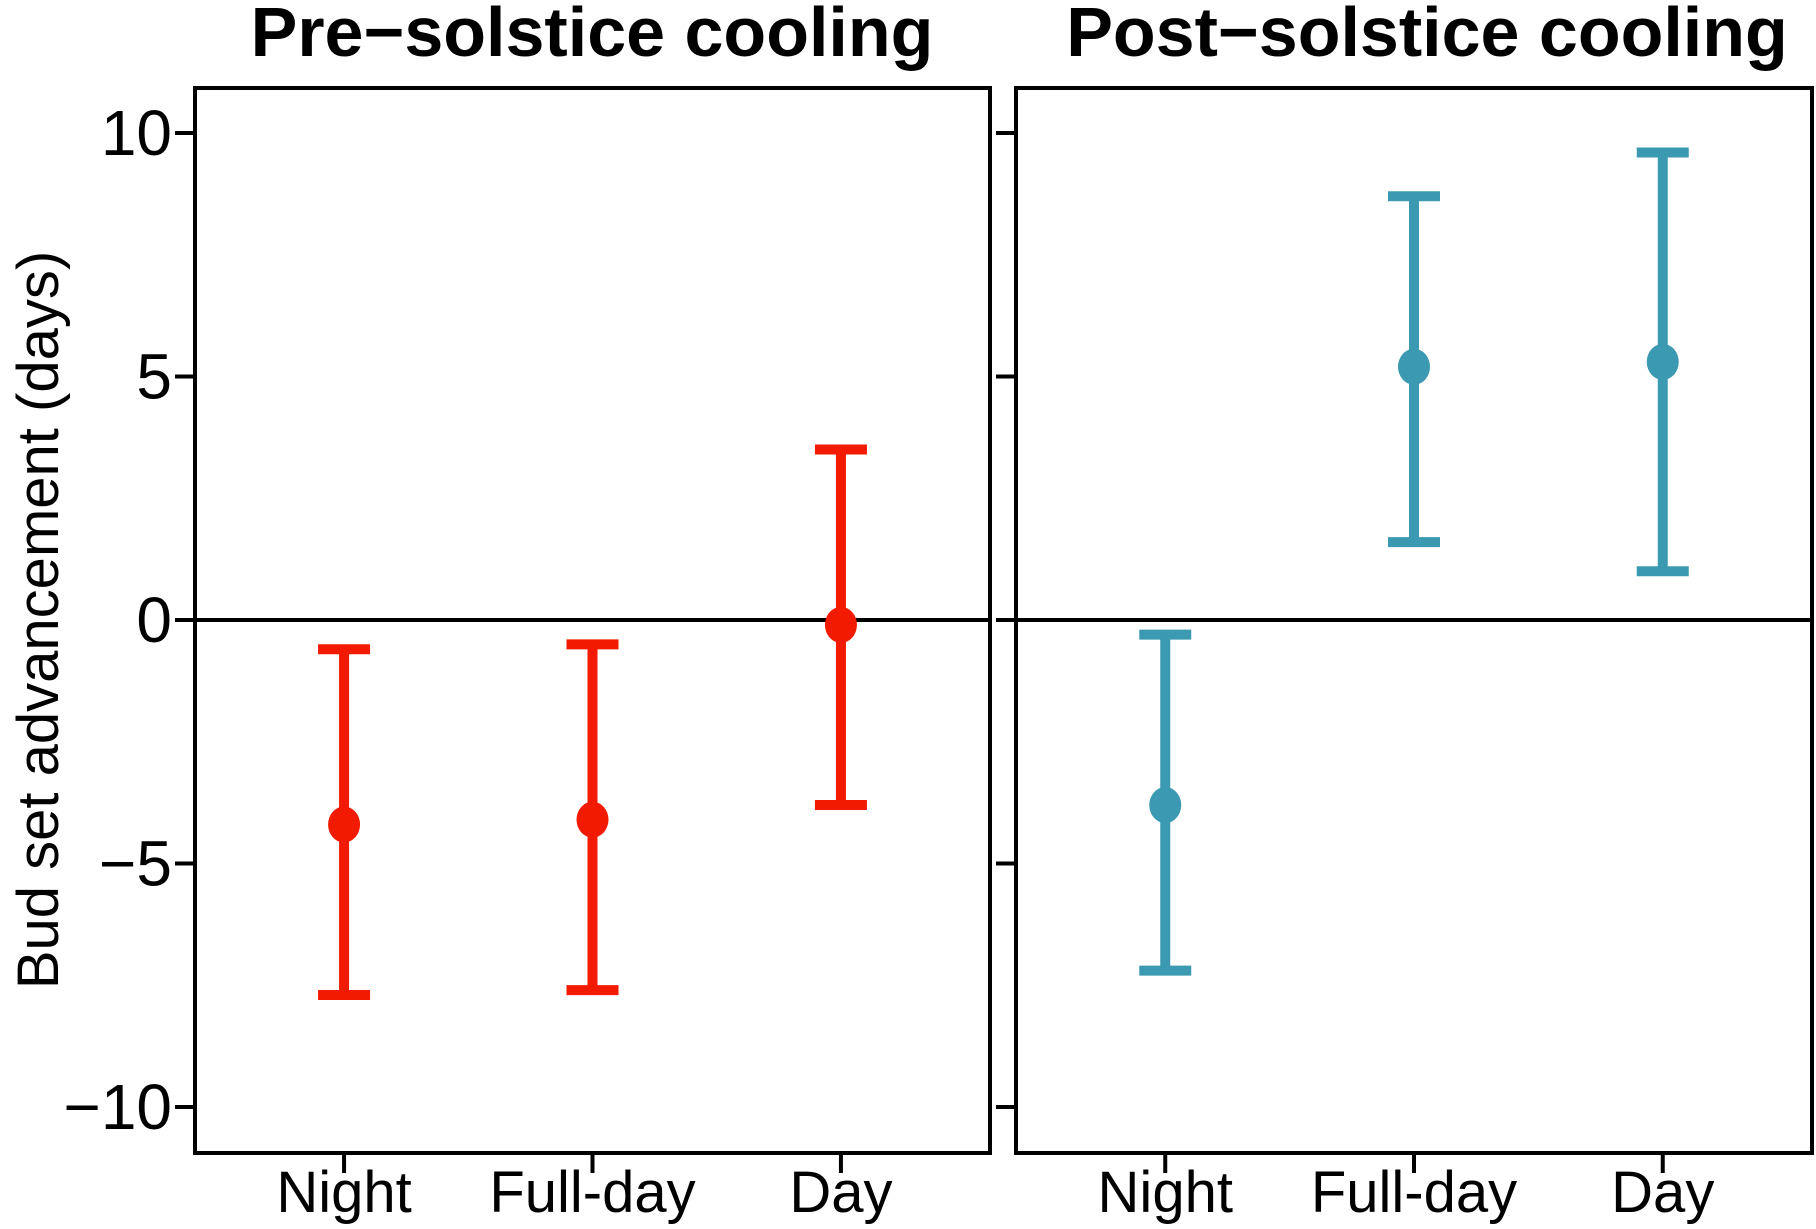 The width and height of the screenshot is (1816, 1229). What do you see at coordinates (38, 620) in the screenshot?
I see `y-axis-title: Bud set advancement (days)` at bounding box center [38, 620].